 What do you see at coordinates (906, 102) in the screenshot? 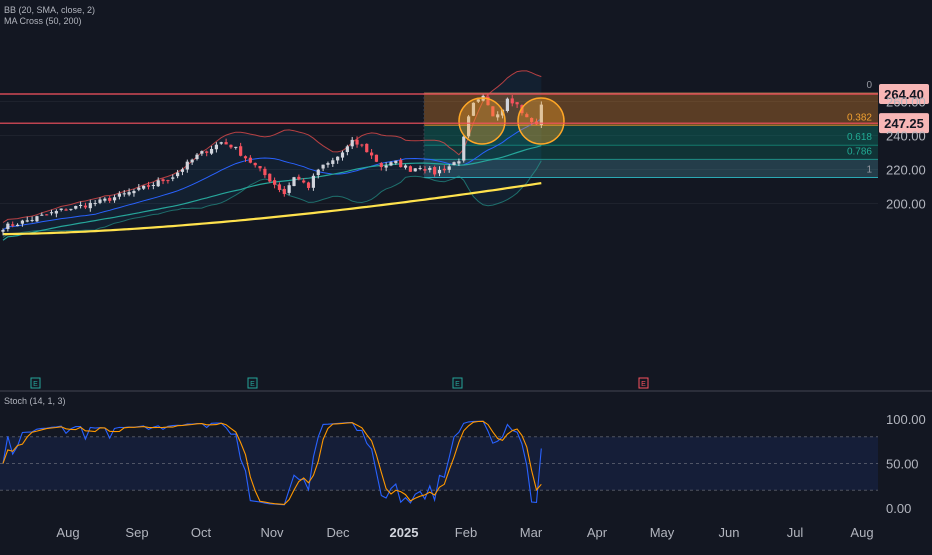
I see `y-tick-label: 260.00` at bounding box center [906, 102].